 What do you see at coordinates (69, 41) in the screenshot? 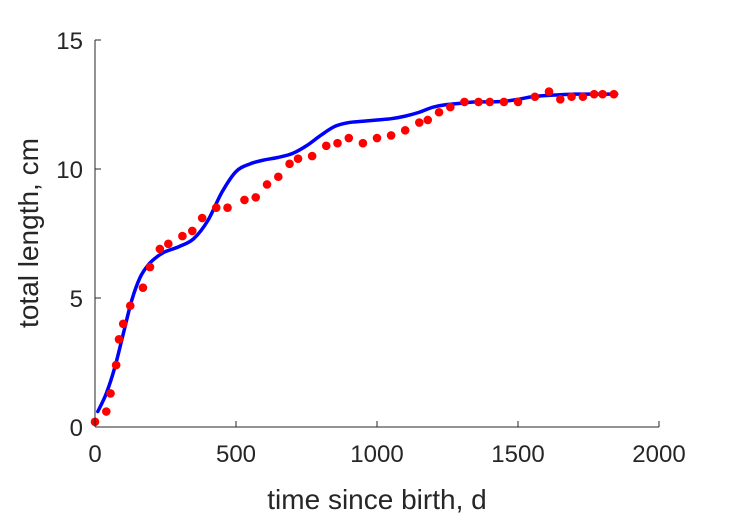
I see `y-tick-label: 15` at bounding box center [69, 41].